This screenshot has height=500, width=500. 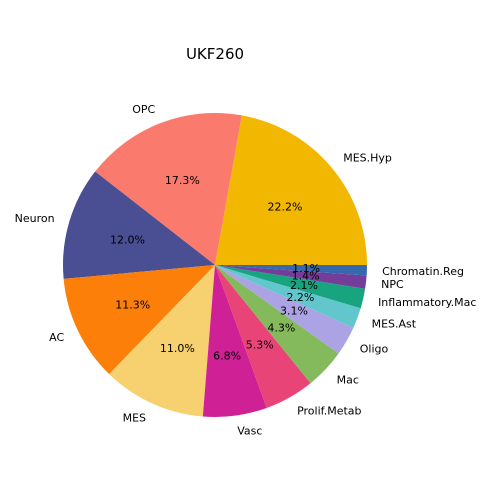 What do you see at coordinates (227, 355) in the screenshot?
I see `pct-vasc: 6.8%` at bounding box center [227, 355].